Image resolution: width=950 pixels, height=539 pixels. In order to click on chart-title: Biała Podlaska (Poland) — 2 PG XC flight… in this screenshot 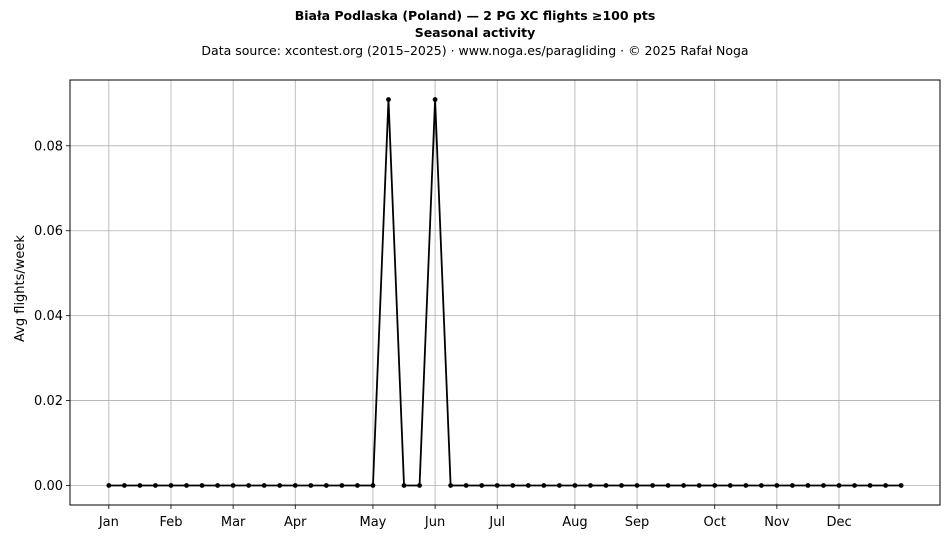, I will do `click(475, 15)`.